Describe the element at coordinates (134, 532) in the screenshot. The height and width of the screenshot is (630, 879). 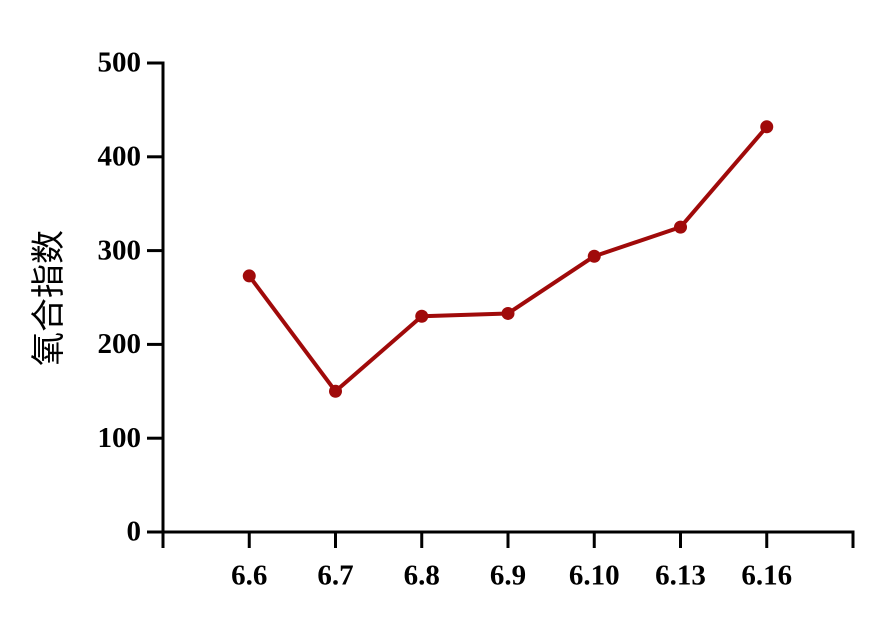
I see `y-tick-label: 0` at that location.